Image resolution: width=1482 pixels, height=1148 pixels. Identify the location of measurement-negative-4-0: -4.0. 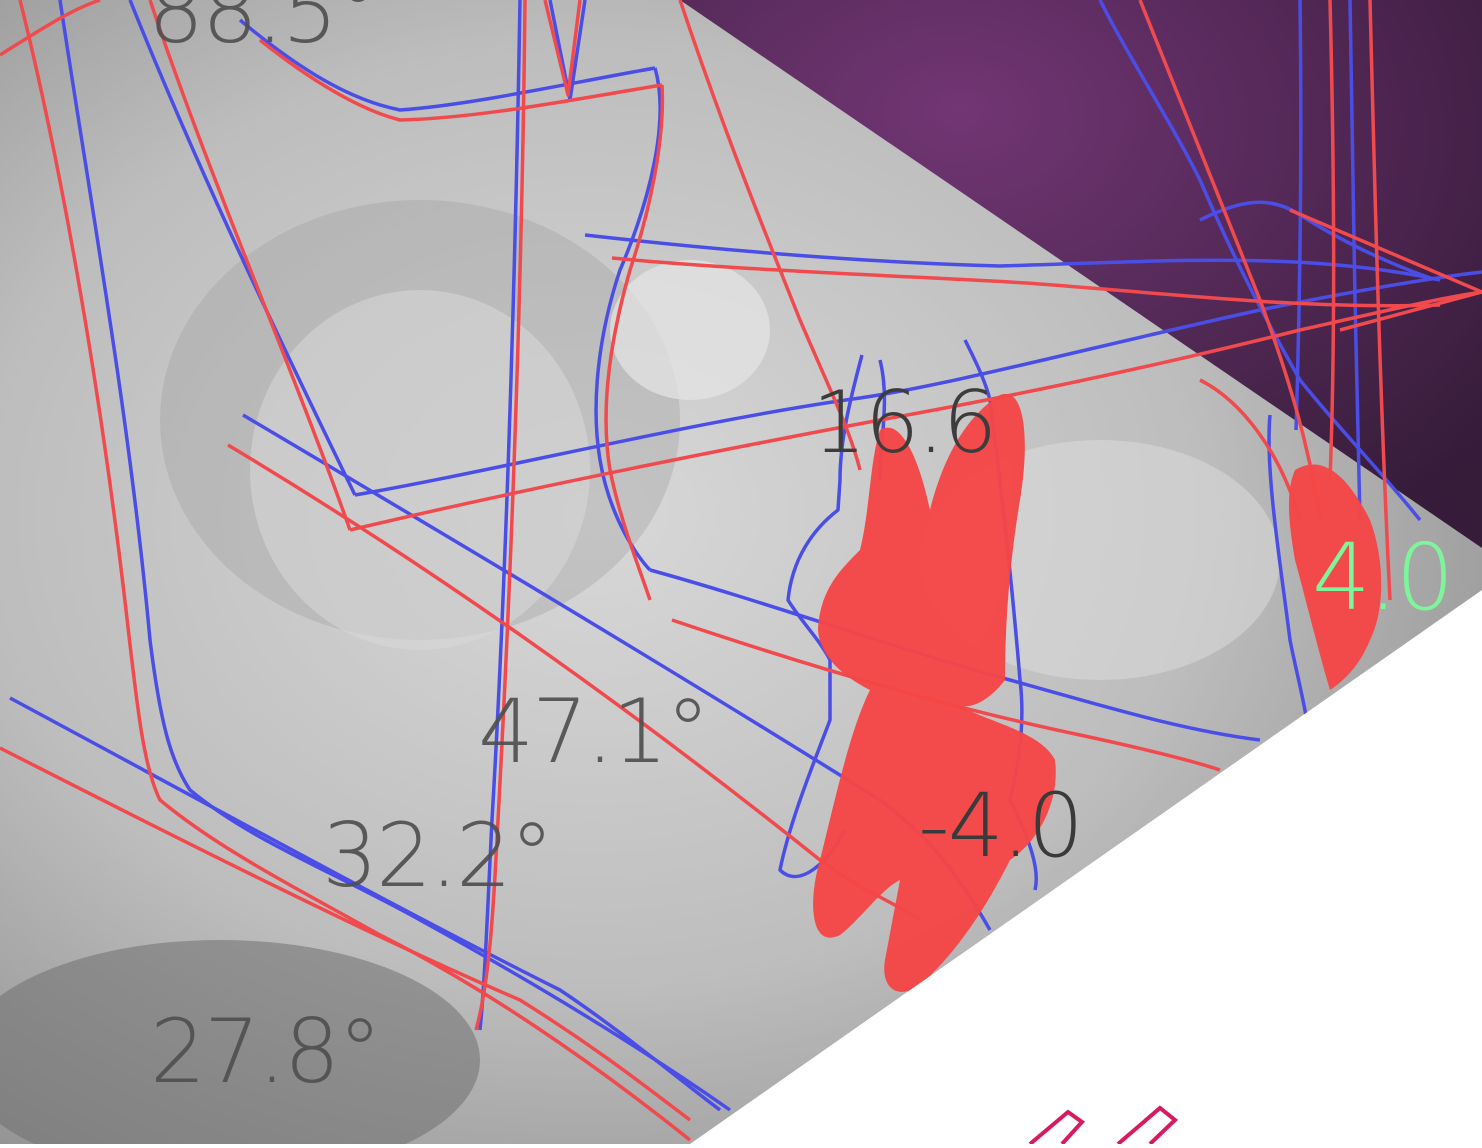
(1001, 825).